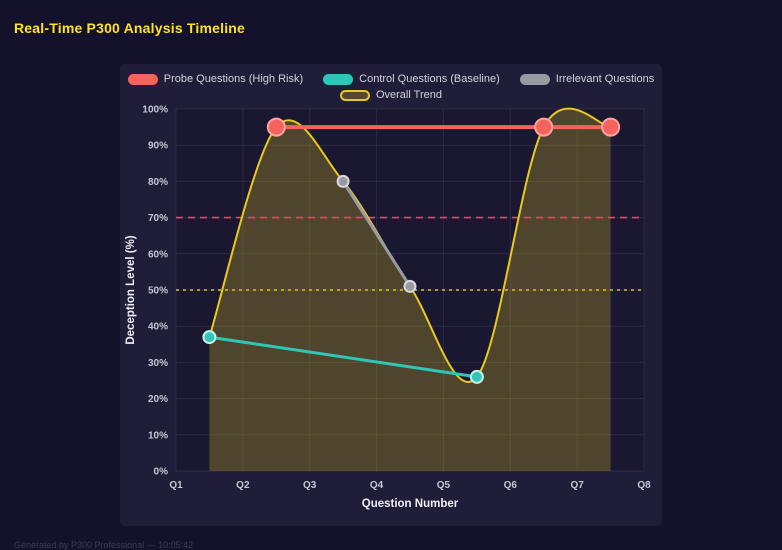 Image resolution: width=782 pixels, height=550 pixels. Describe the element at coordinates (158, 254) in the screenshot. I see `y-tick-label: 60%` at that location.